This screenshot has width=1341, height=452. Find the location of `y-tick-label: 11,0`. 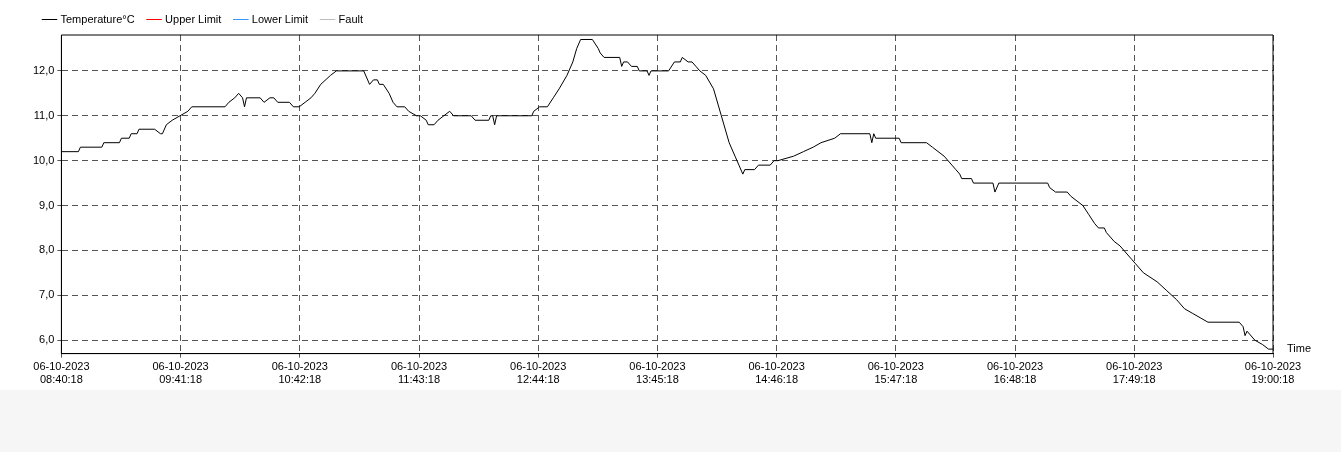

y-tick-label: 11,0 is located at coordinates (44, 114).